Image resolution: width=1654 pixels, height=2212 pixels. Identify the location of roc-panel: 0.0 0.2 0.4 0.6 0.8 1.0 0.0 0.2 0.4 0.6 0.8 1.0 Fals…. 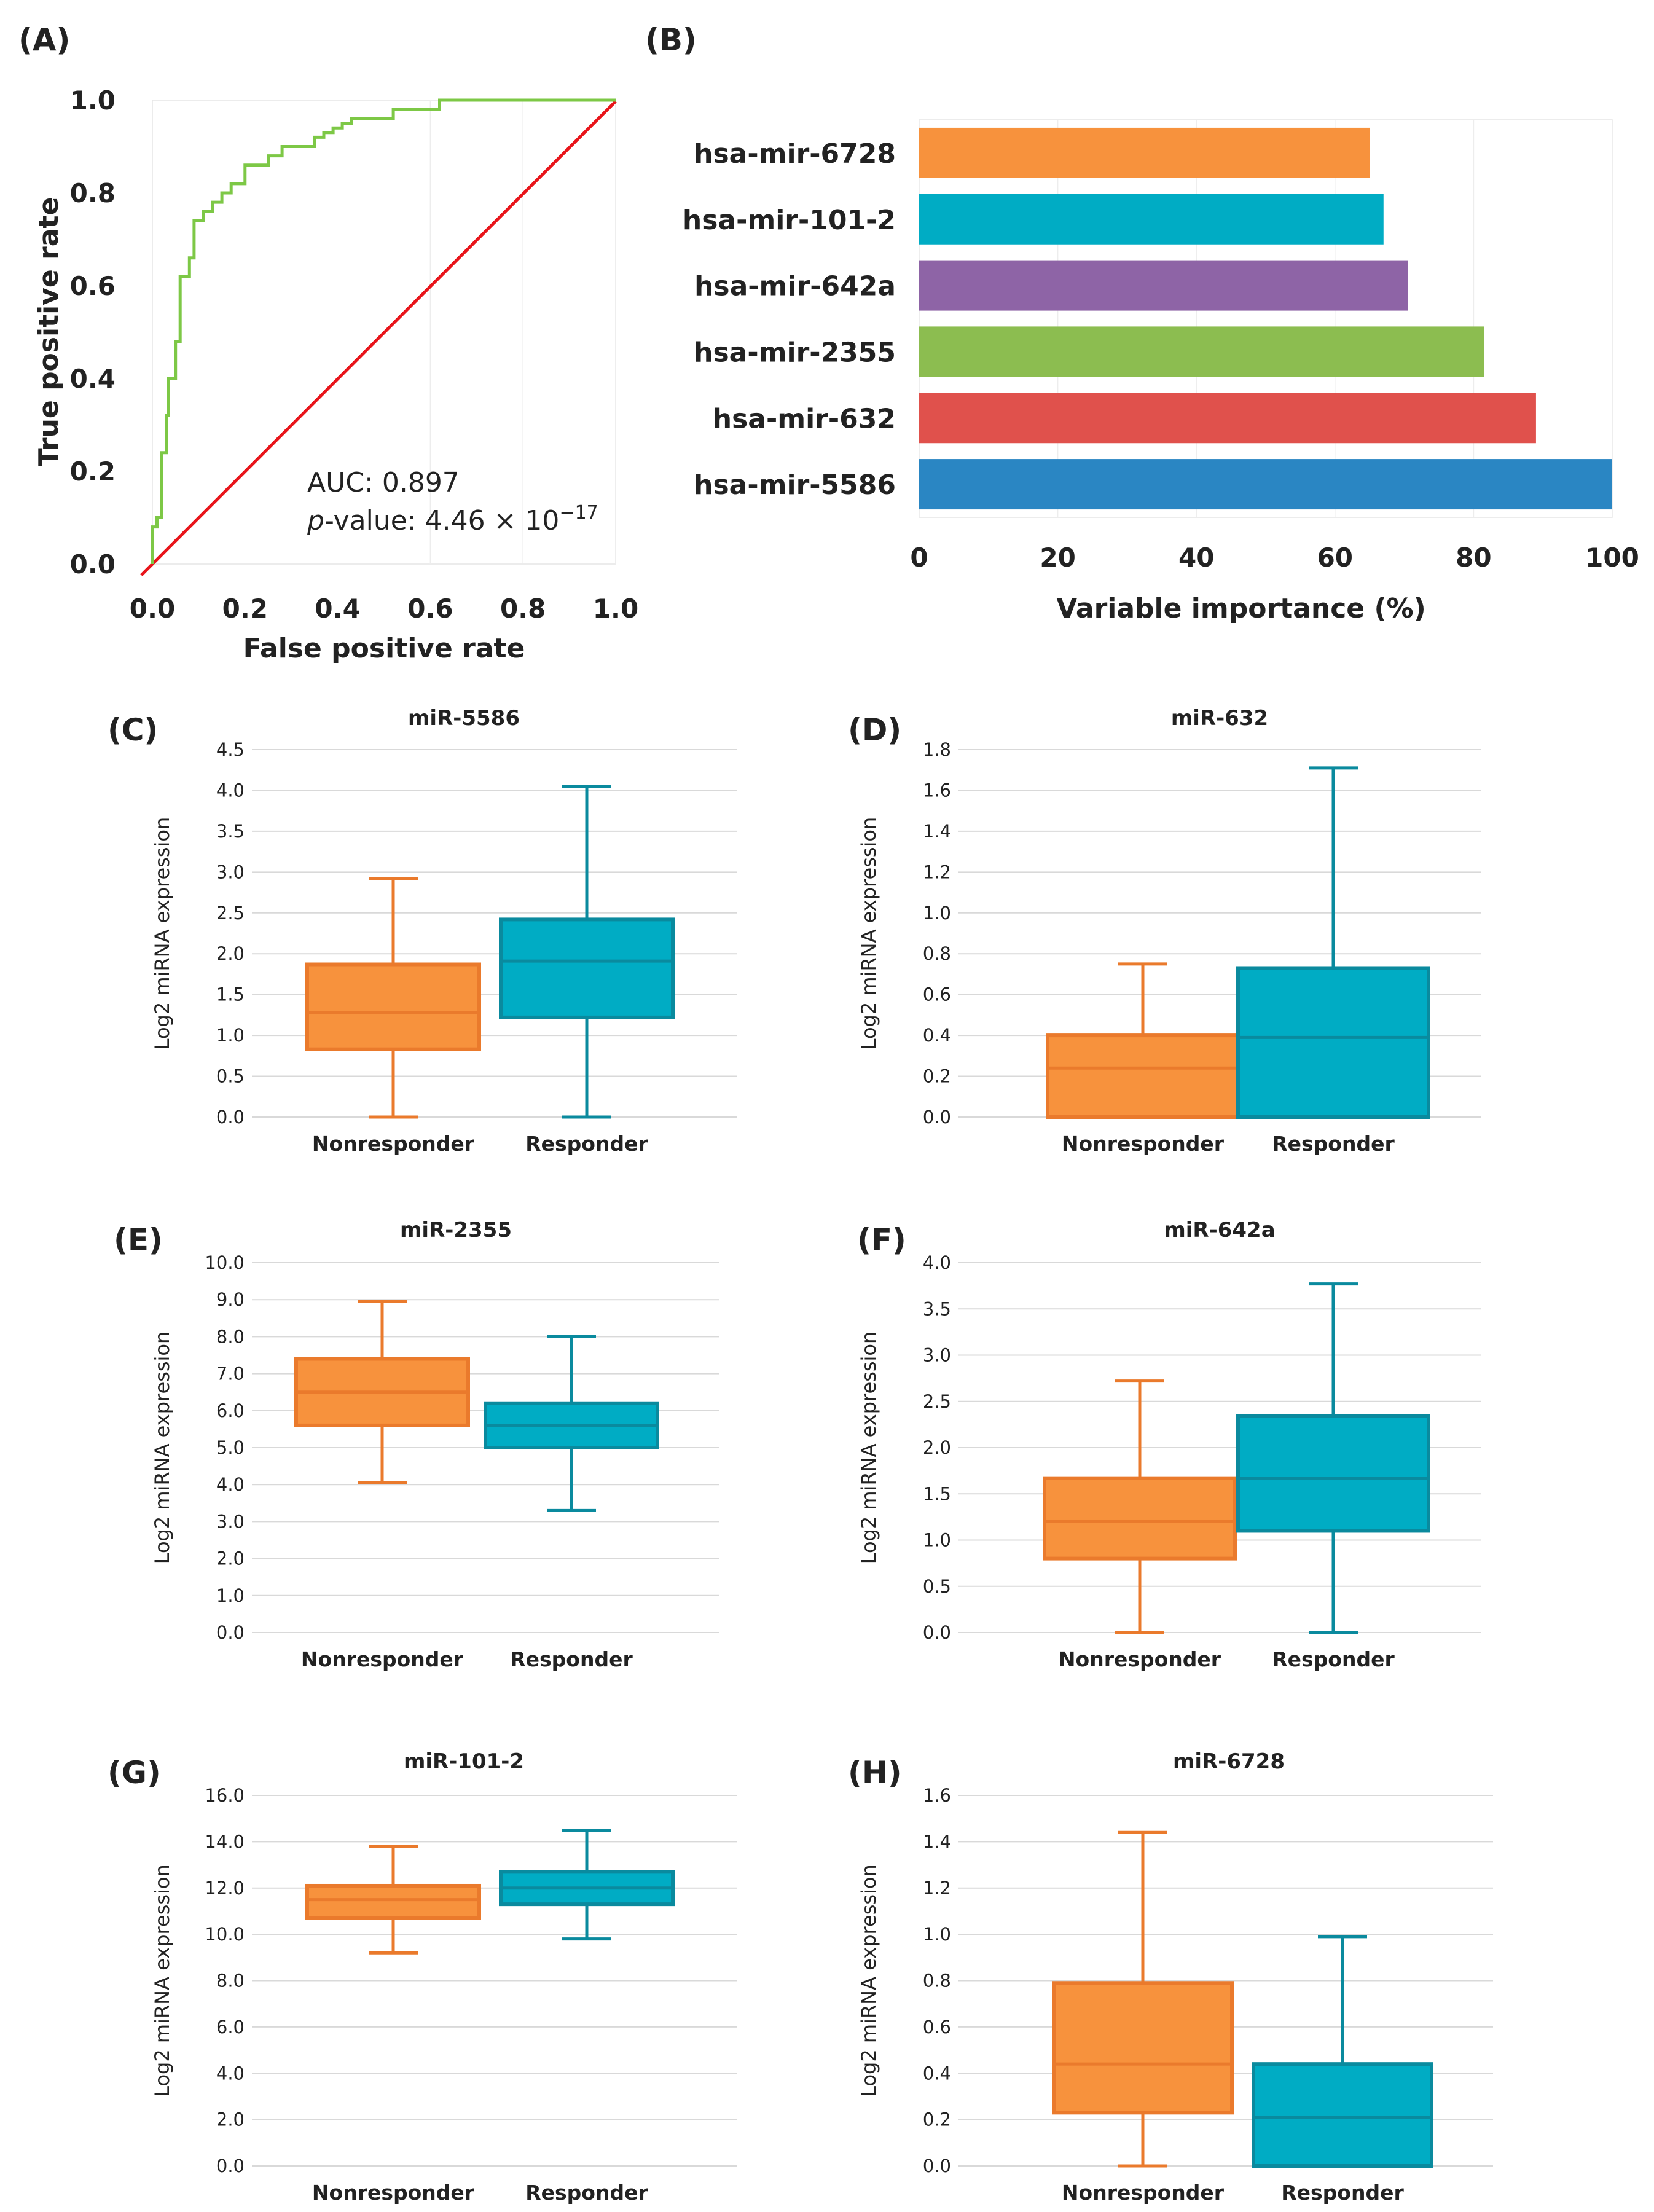
(320, 338).